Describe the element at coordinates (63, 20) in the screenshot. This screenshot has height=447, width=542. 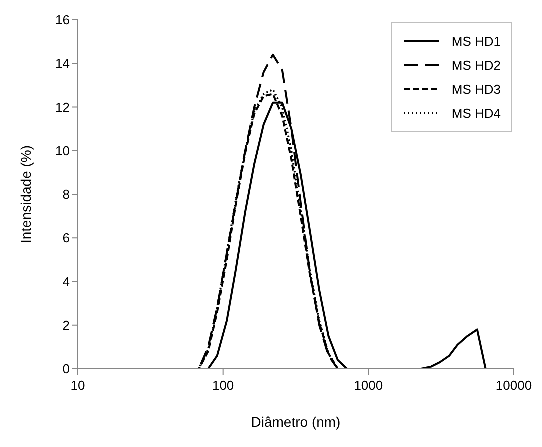
I see `y-tick-label: 16` at that location.